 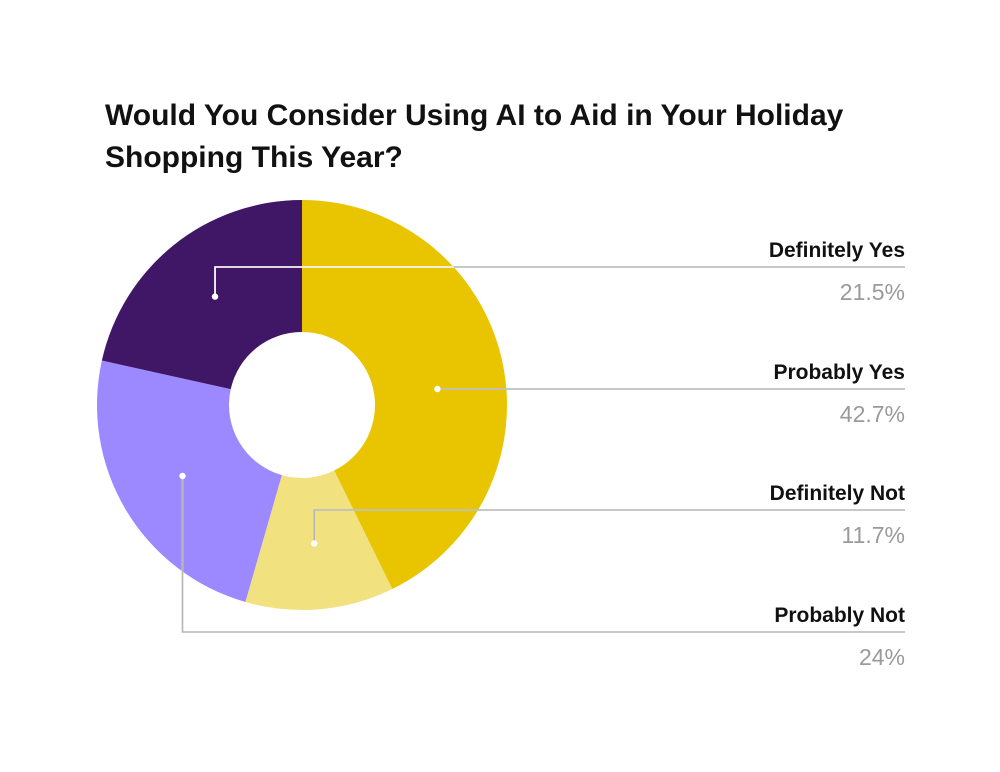 I want to click on slice-definitely-yes, so click(x=202, y=295).